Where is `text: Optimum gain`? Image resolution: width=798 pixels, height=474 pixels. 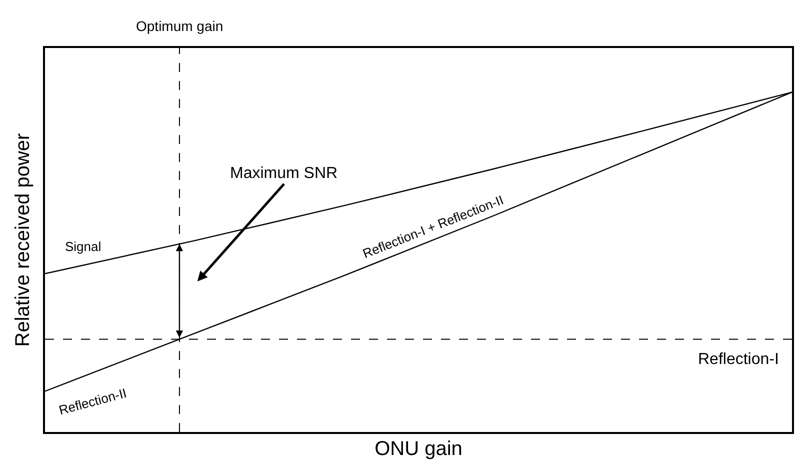
text: Optimum gain is located at coordinates (180, 26).